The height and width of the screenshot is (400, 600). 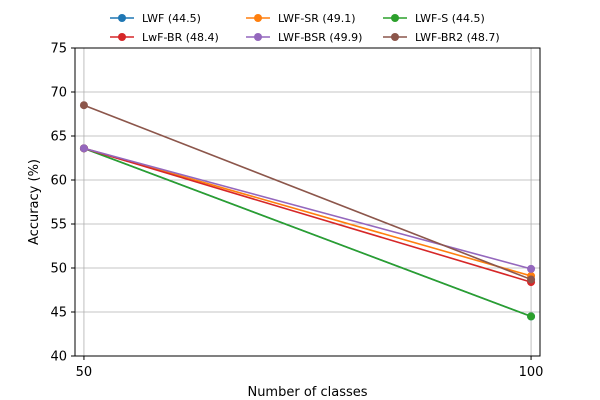 I want to click on legend-entry: LWF-S (44.5), so click(x=434, y=18).